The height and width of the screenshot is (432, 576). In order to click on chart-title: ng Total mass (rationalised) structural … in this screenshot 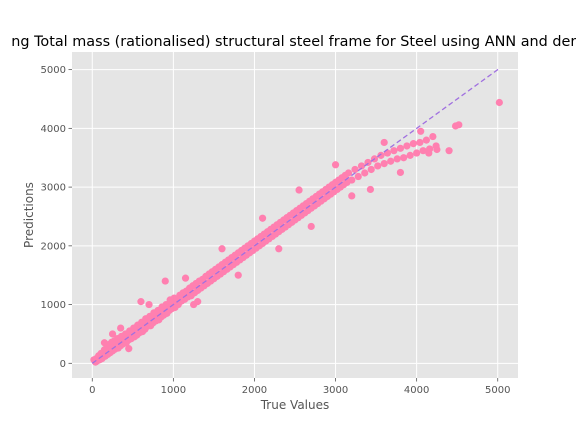, I will do `click(293, 42)`.